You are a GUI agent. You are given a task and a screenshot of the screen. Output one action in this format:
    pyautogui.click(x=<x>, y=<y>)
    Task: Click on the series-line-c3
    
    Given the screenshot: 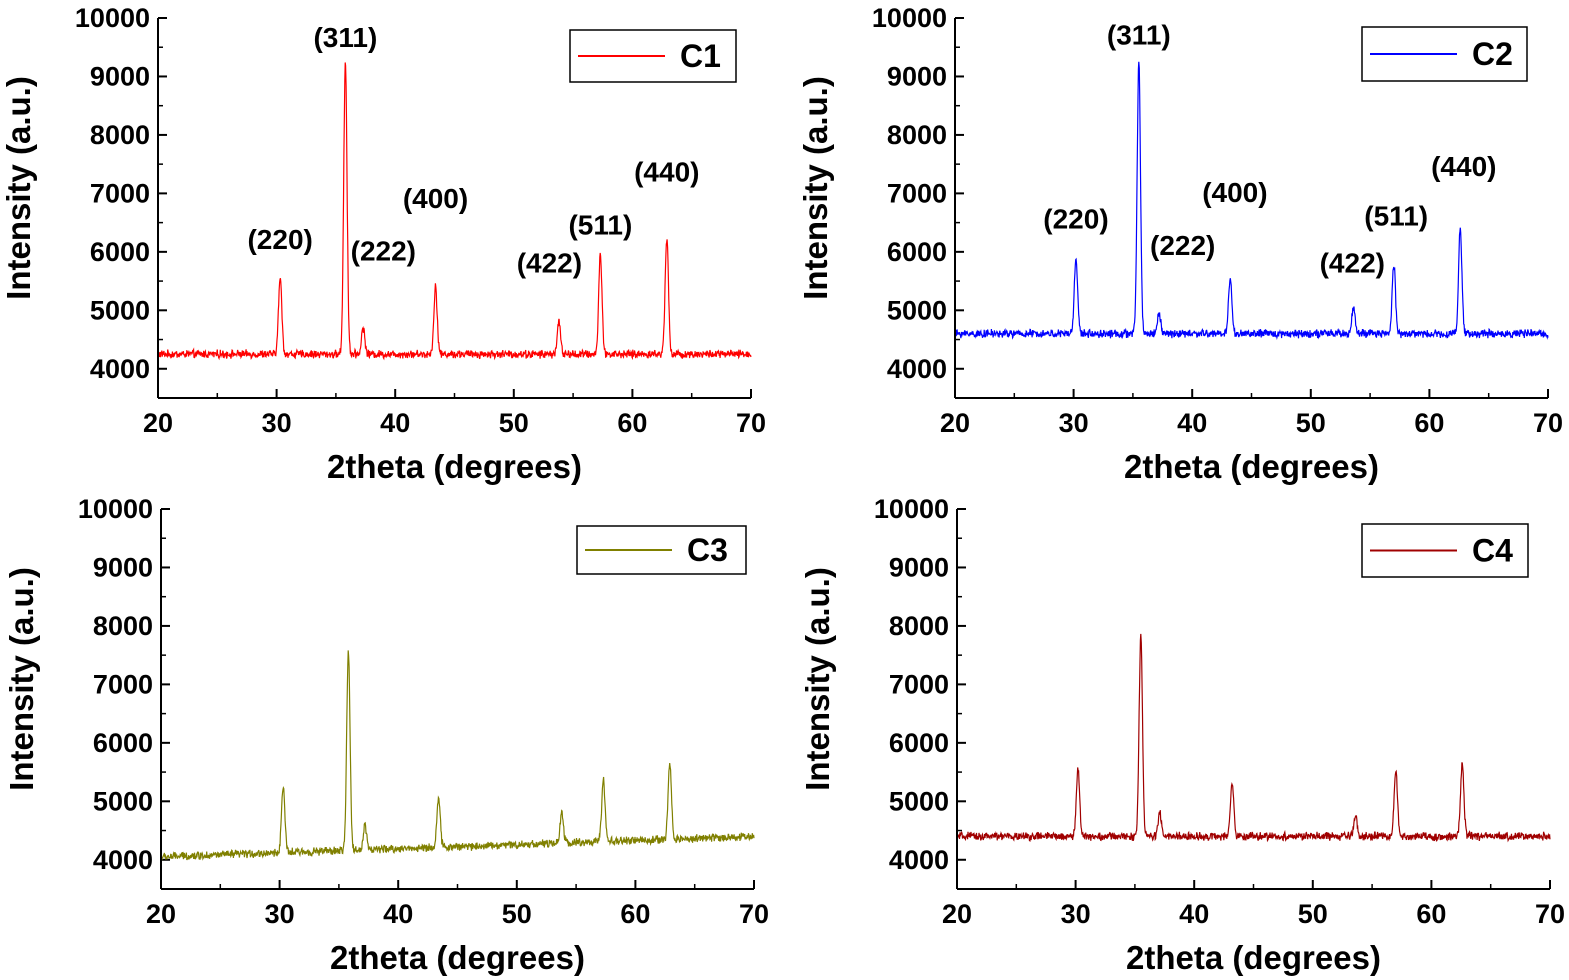 What is the action you would take?
    pyautogui.click(x=457, y=755)
    